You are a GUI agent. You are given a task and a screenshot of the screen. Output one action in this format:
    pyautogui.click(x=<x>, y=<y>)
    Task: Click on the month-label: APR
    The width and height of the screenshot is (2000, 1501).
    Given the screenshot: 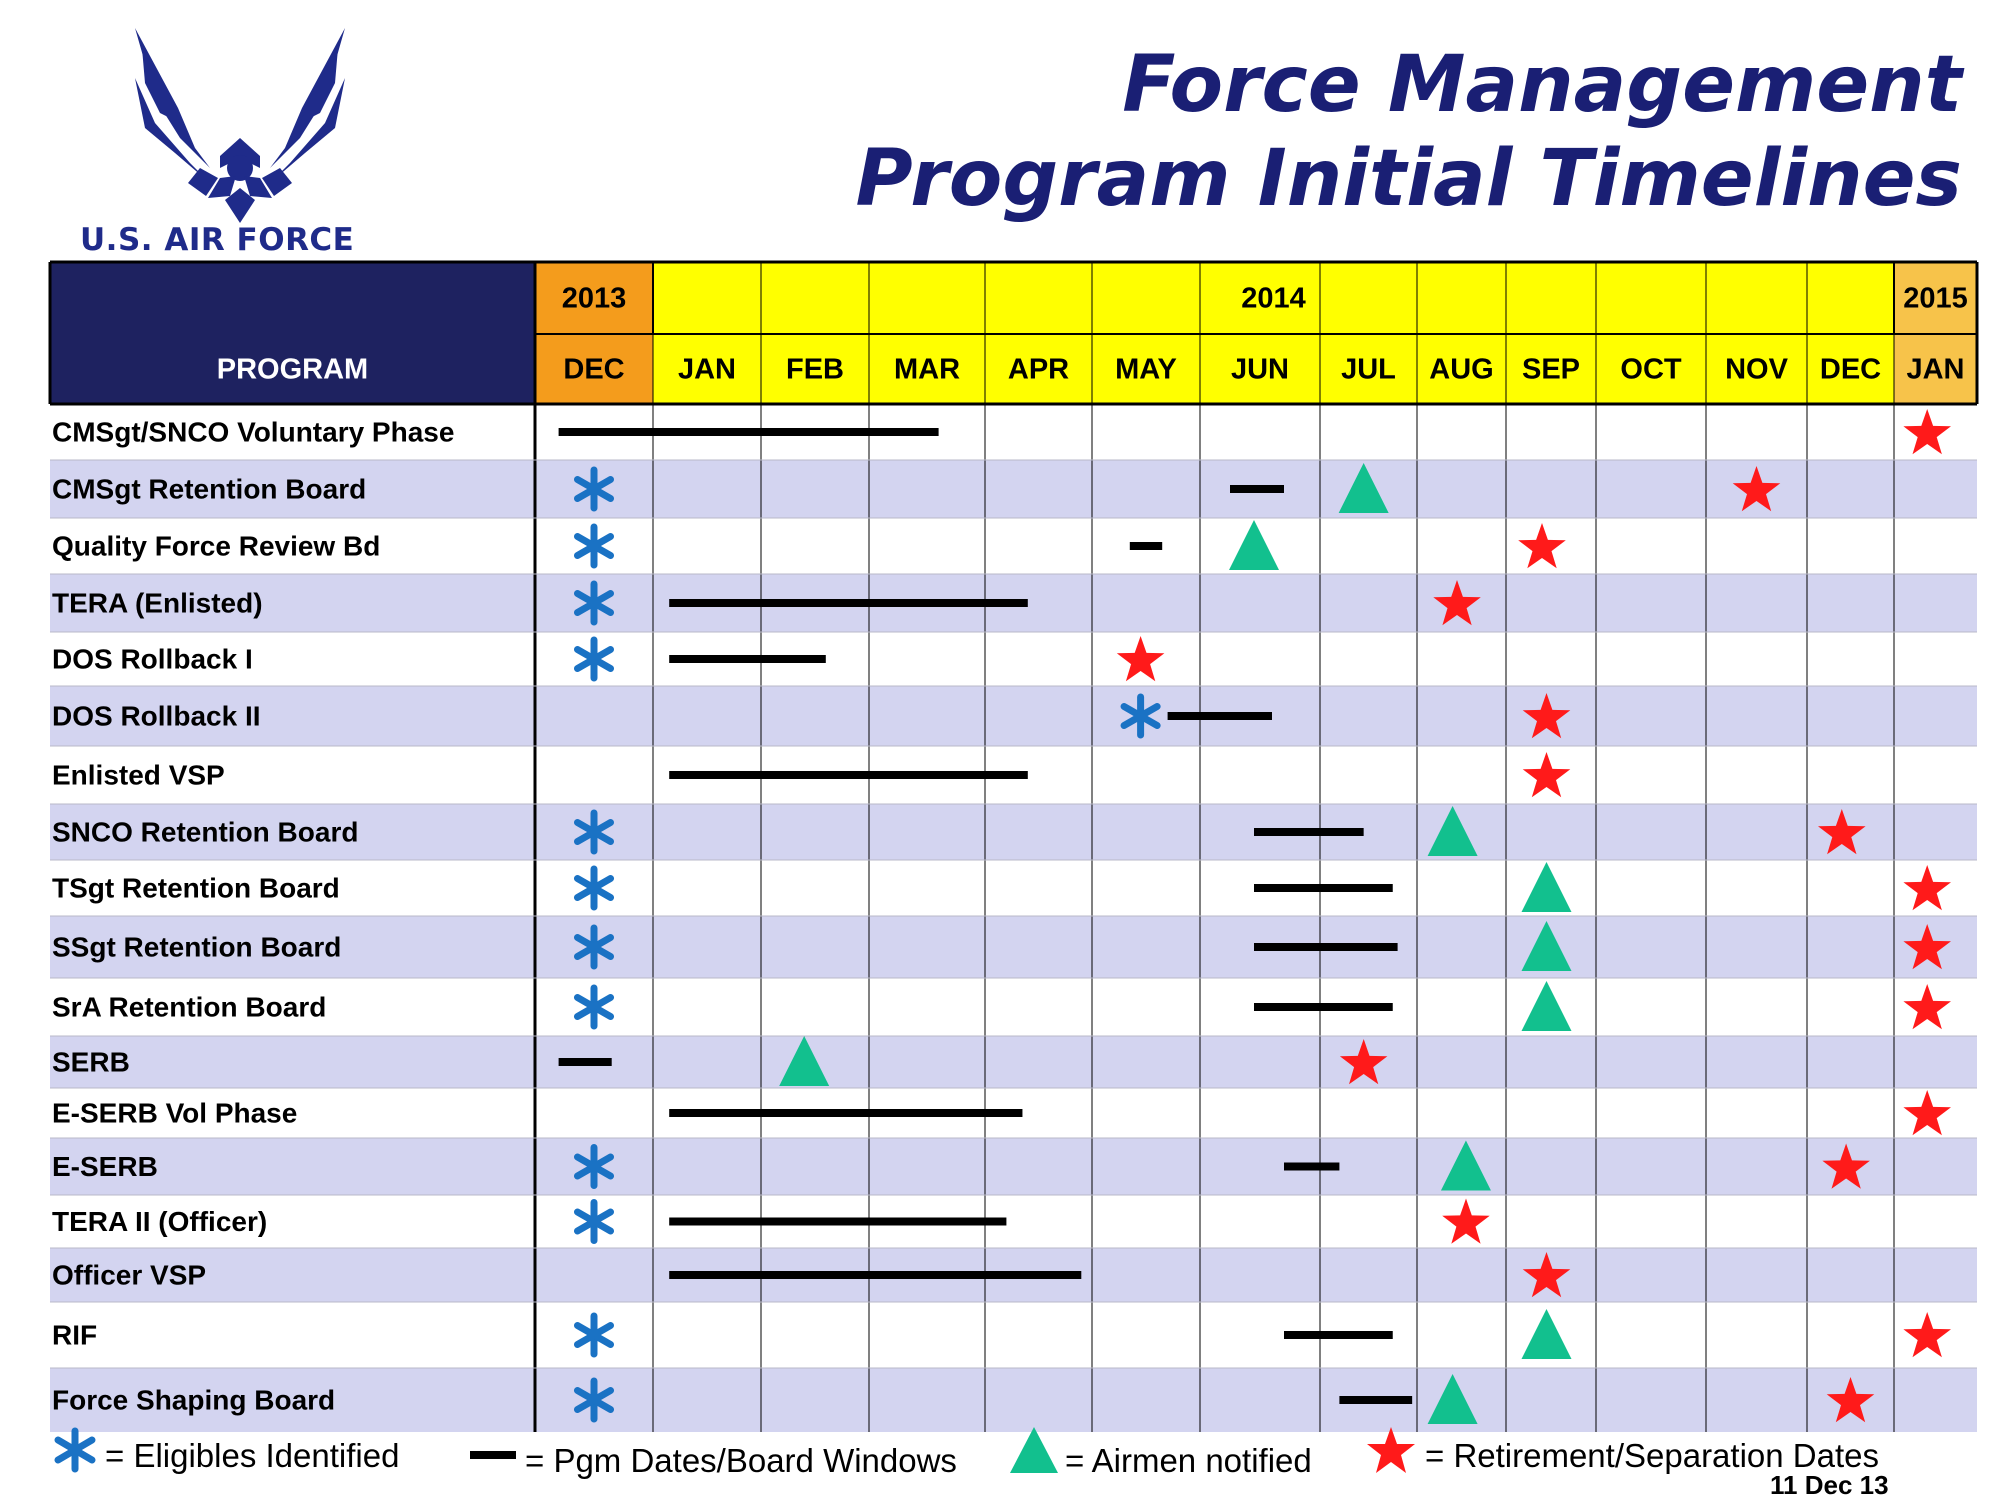 What is the action you would take?
    pyautogui.click(x=1038, y=370)
    